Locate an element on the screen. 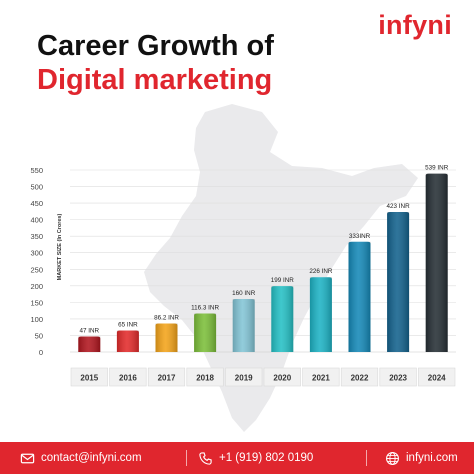 This screenshot has height=474, width=474. bar-2021: 226 INR is located at coordinates (321, 310).